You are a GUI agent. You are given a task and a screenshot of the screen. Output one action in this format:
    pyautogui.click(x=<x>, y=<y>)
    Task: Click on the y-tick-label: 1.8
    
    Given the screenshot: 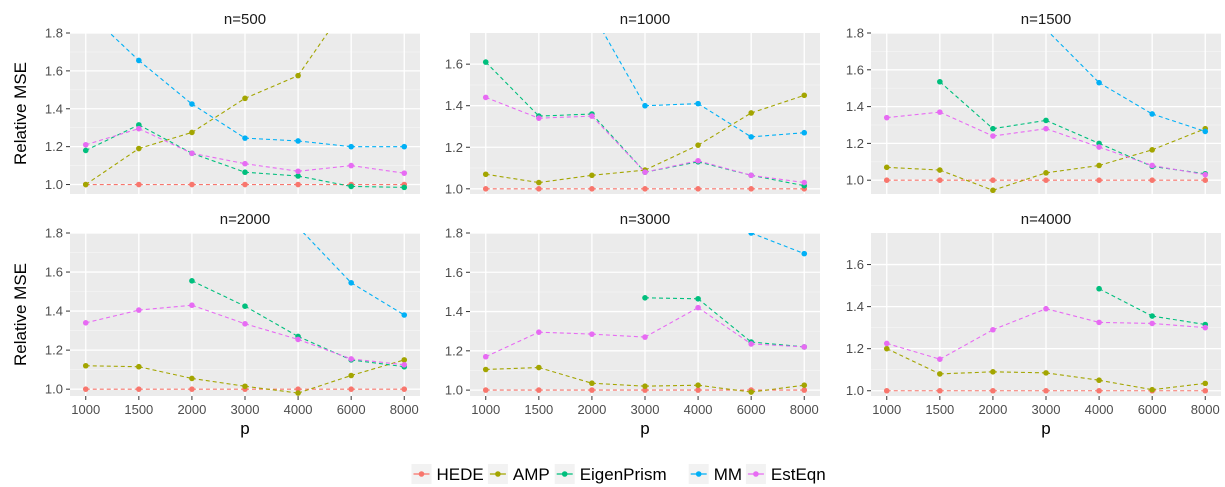 What is the action you would take?
    pyautogui.click(x=454, y=233)
    